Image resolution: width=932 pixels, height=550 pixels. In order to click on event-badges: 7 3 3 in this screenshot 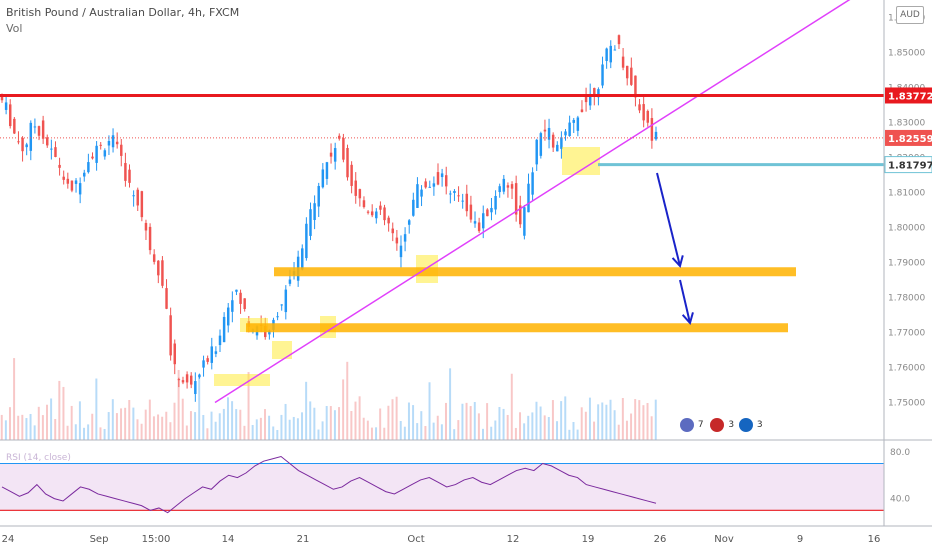, I will do `click(721, 427)`.